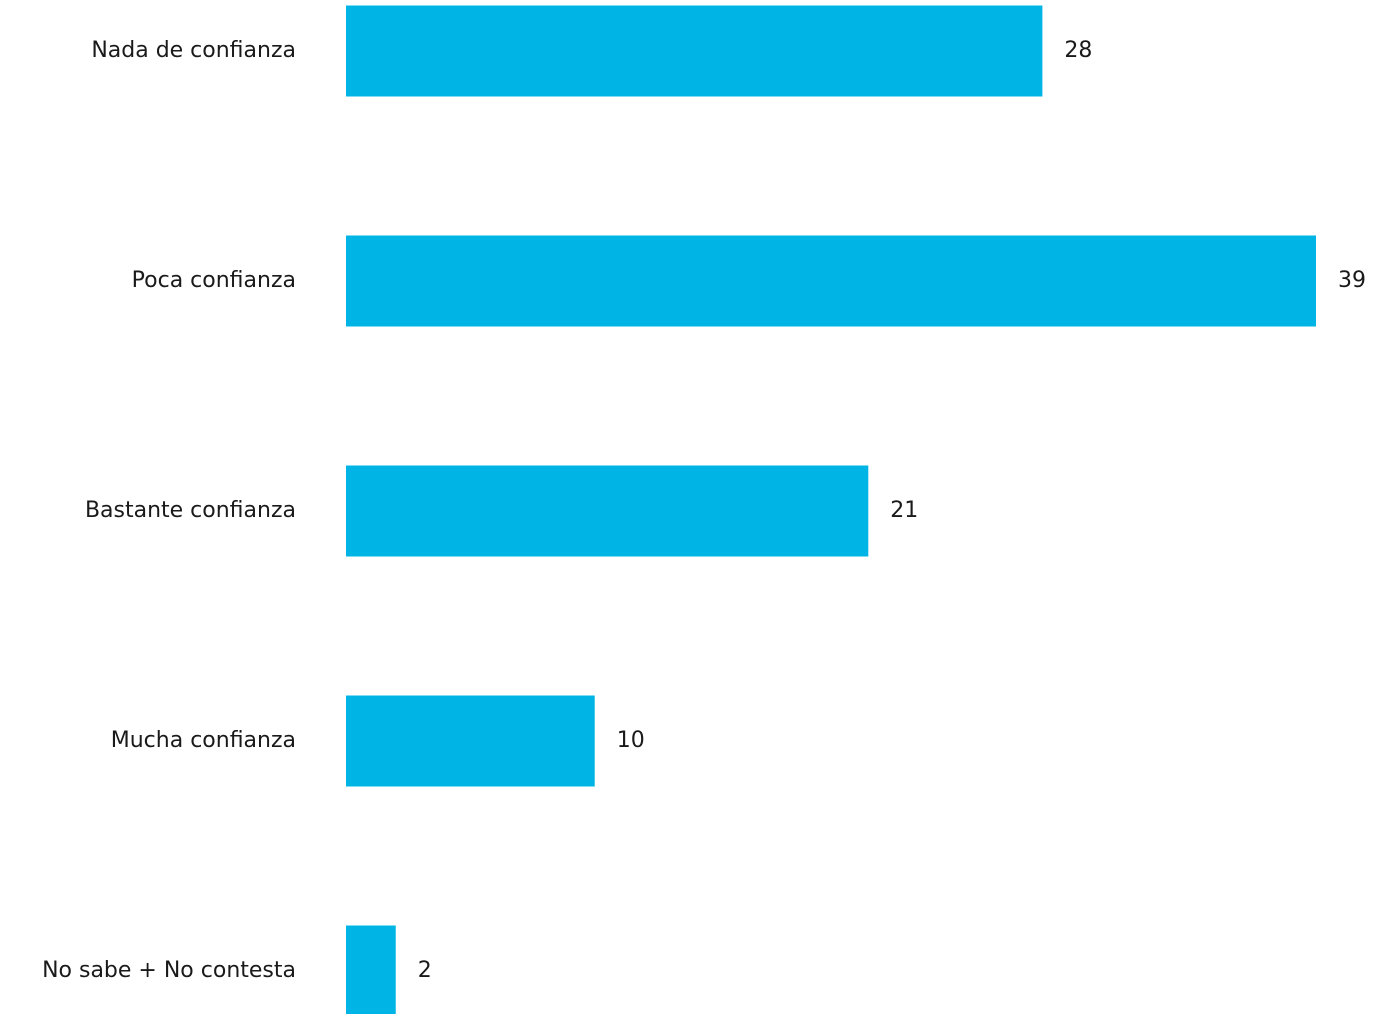  I want to click on category-label-4: No sabe + No contesta, so click(169, 970).